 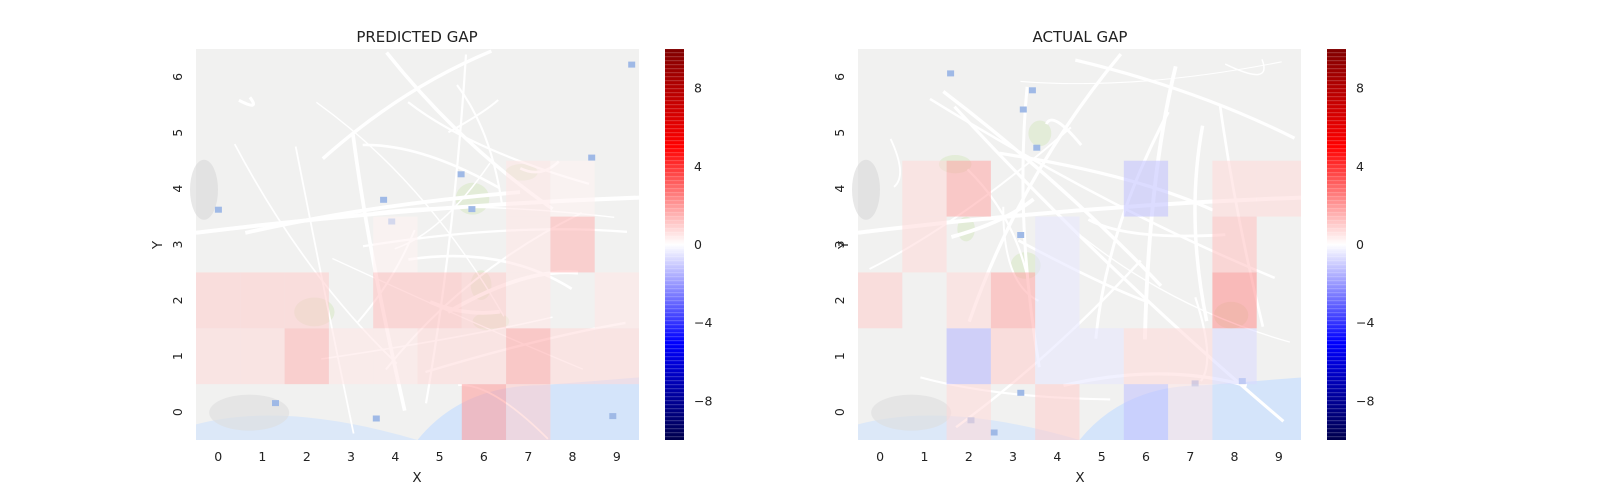 I want to click on colorbar-tick-label: 0, so click(x=698, y=244).